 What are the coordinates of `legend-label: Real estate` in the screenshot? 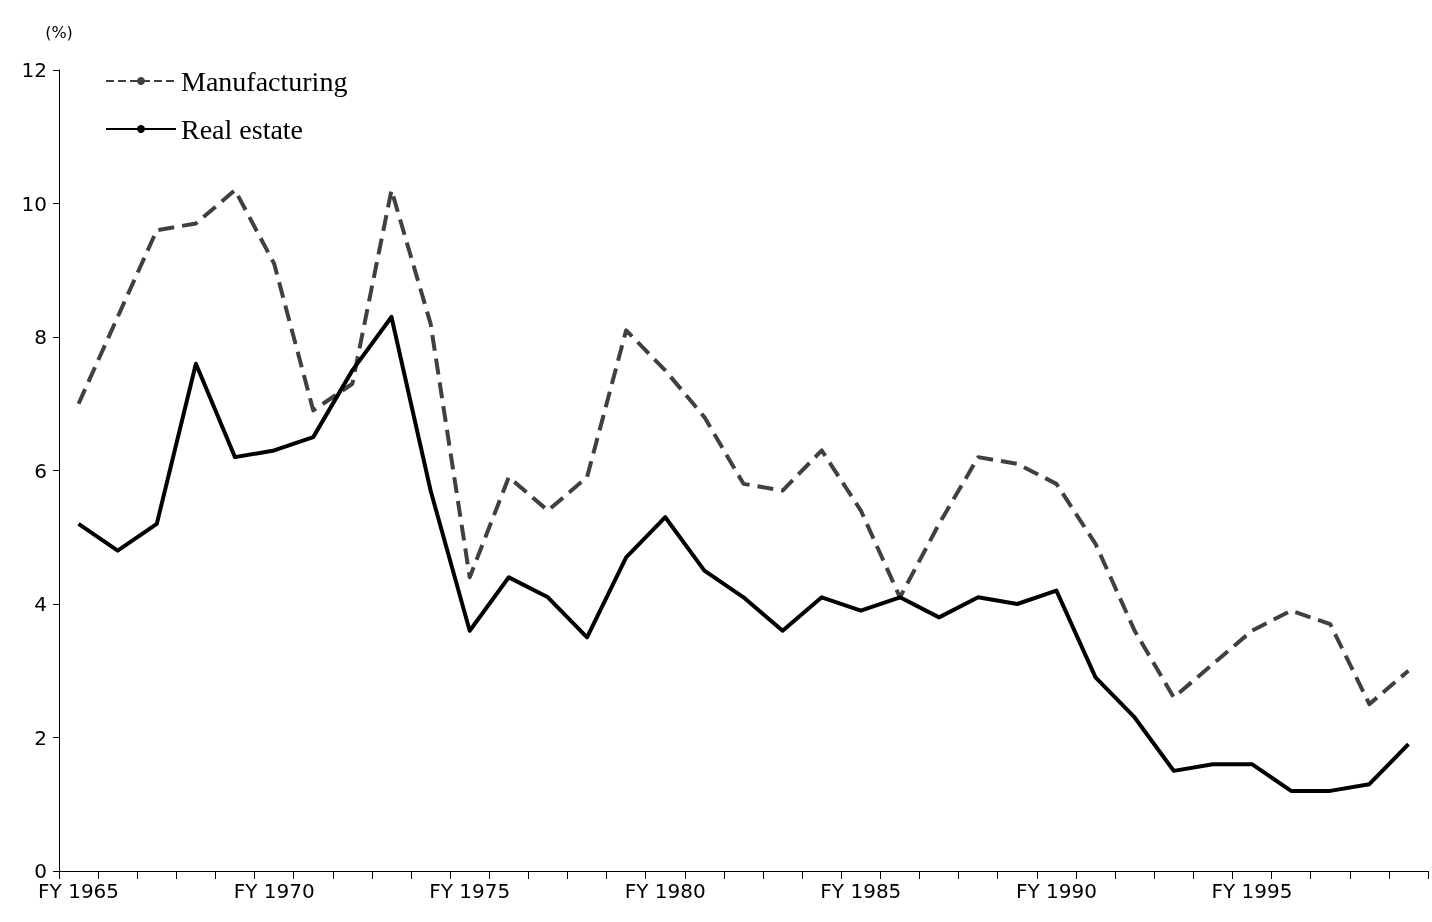 It's located at (242, 129).